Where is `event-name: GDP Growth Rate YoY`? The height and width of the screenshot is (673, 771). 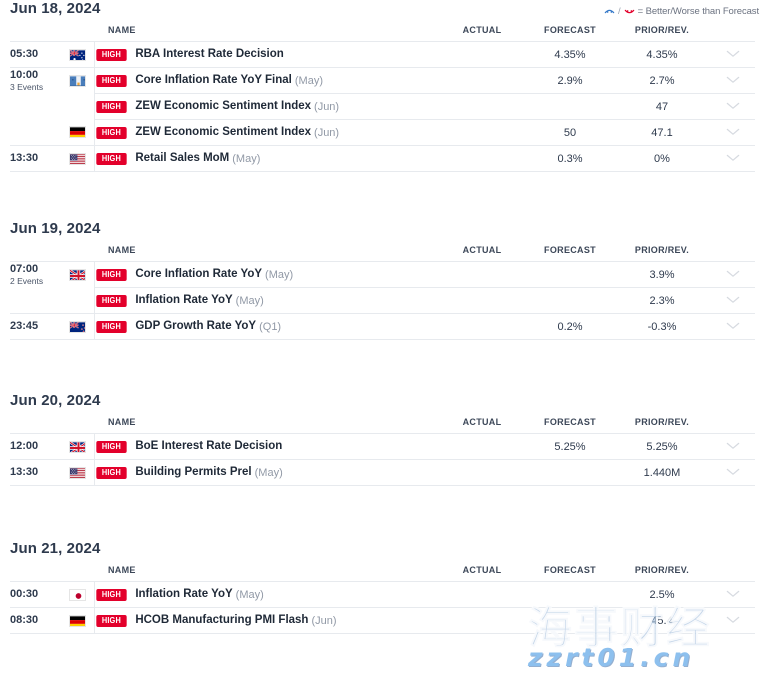 event-name: GDP Growth Rate YoY is located at coordinates (196, 326).